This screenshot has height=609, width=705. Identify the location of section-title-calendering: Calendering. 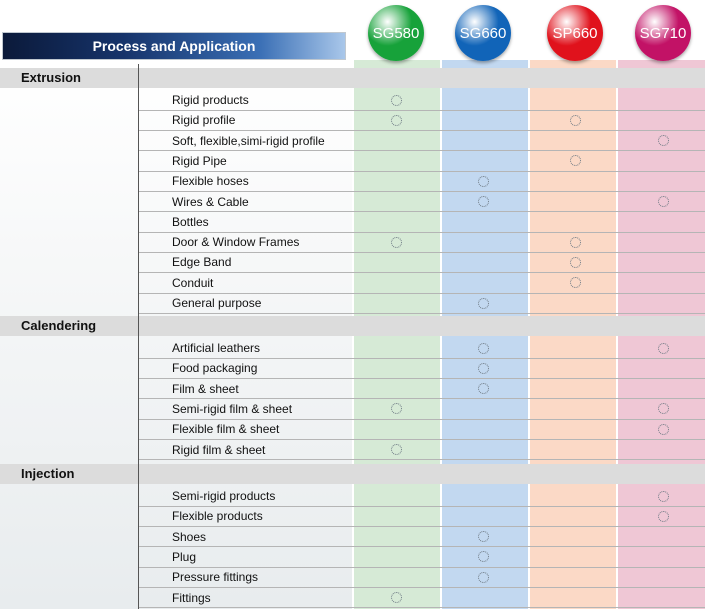
(59, 325).